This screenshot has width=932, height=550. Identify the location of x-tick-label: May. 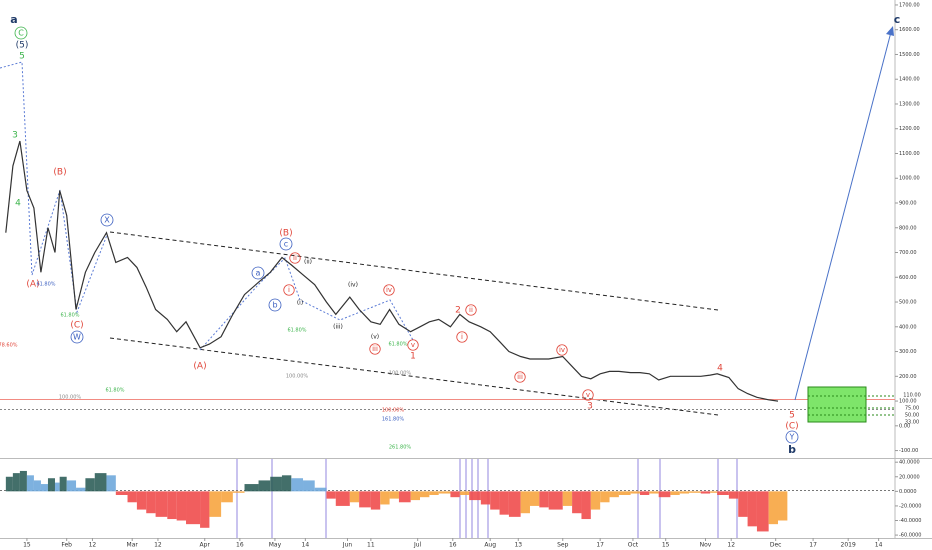
(275, 545).